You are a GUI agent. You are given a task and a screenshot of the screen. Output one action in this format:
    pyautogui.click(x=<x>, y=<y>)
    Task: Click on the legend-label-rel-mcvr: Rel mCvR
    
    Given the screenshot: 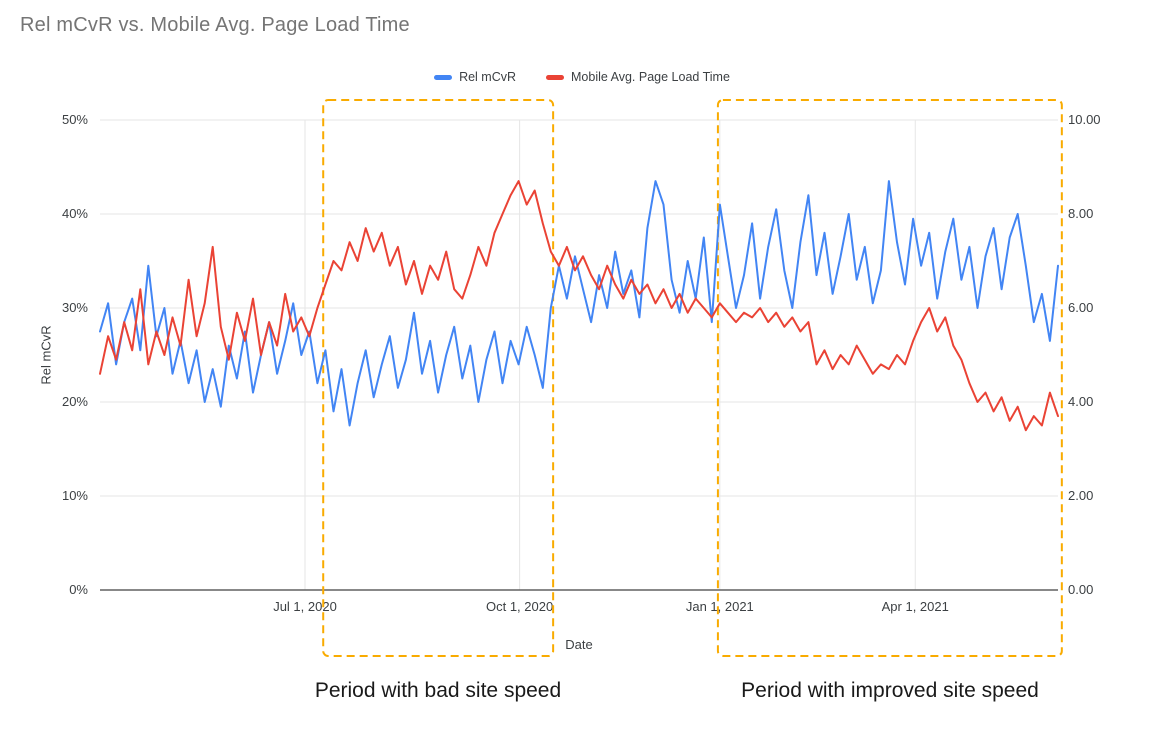 What is the action you would take?
    pyautogui.click(x=488, y=77)
    